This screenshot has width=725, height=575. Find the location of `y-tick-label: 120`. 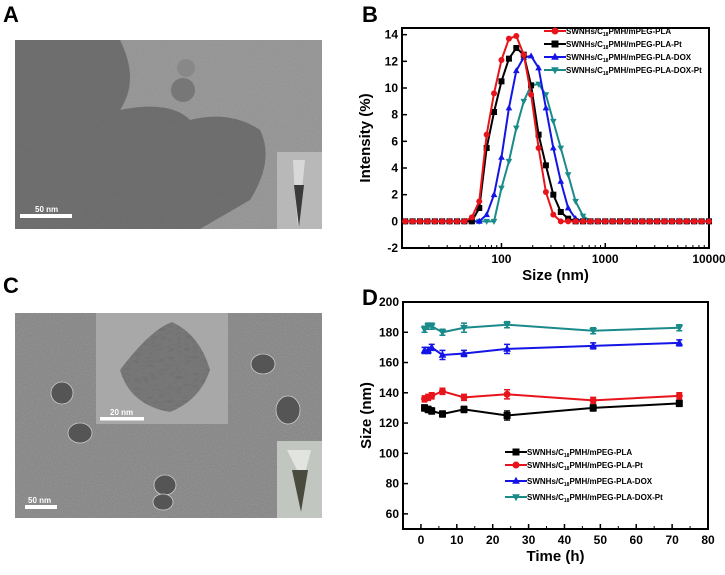

y-tick-label: 120 is located at coordinates (389, 423).